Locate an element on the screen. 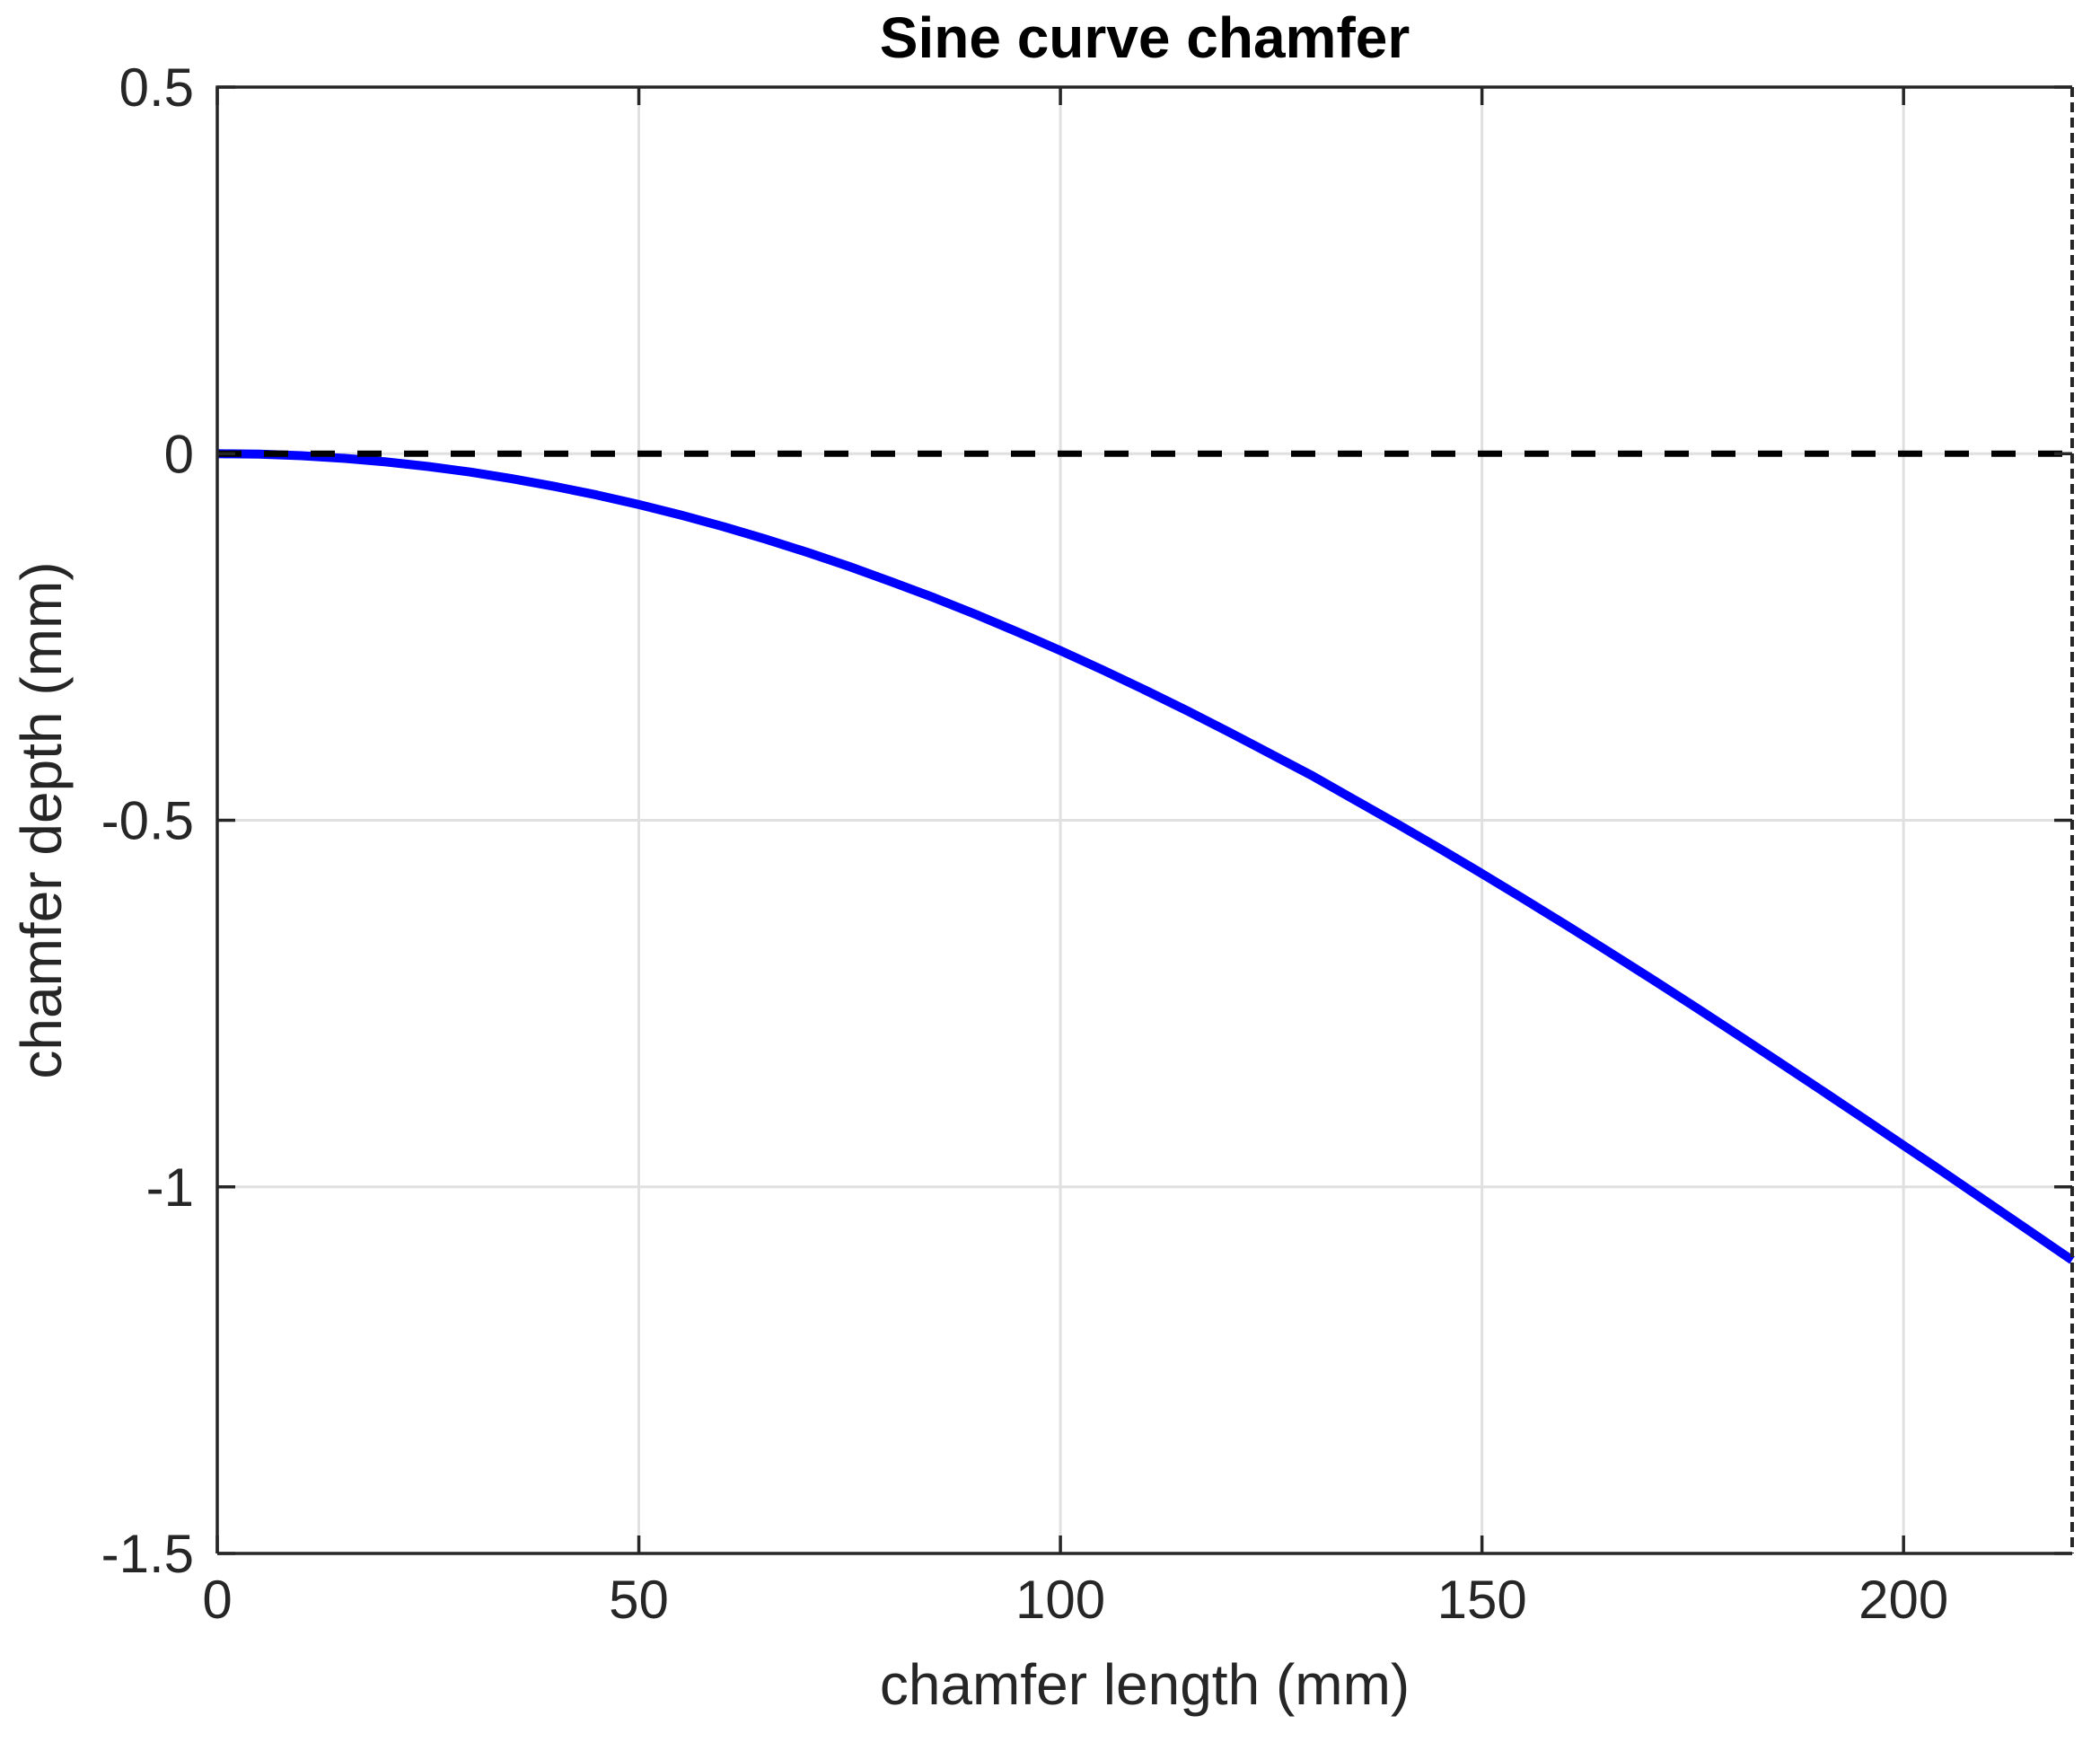 The image size is (2100, 1751). x-tick-label-150: 150 is located at coordinates (1482, 1600).